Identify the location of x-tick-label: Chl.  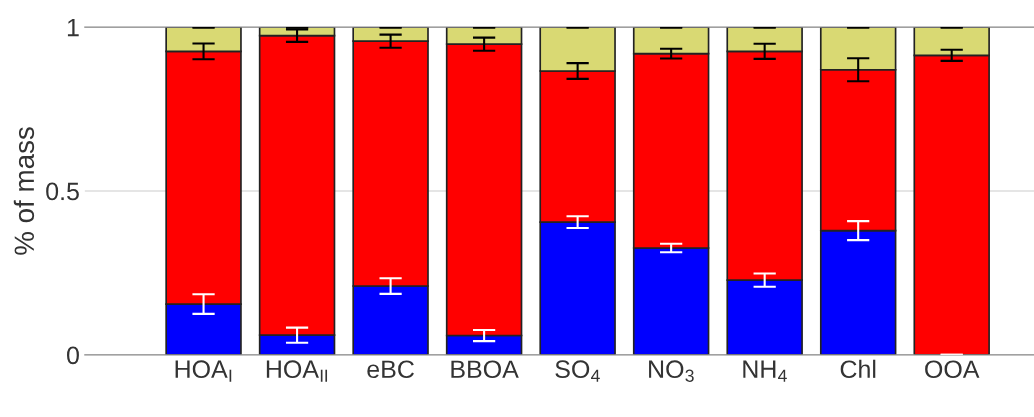
(858, 369).